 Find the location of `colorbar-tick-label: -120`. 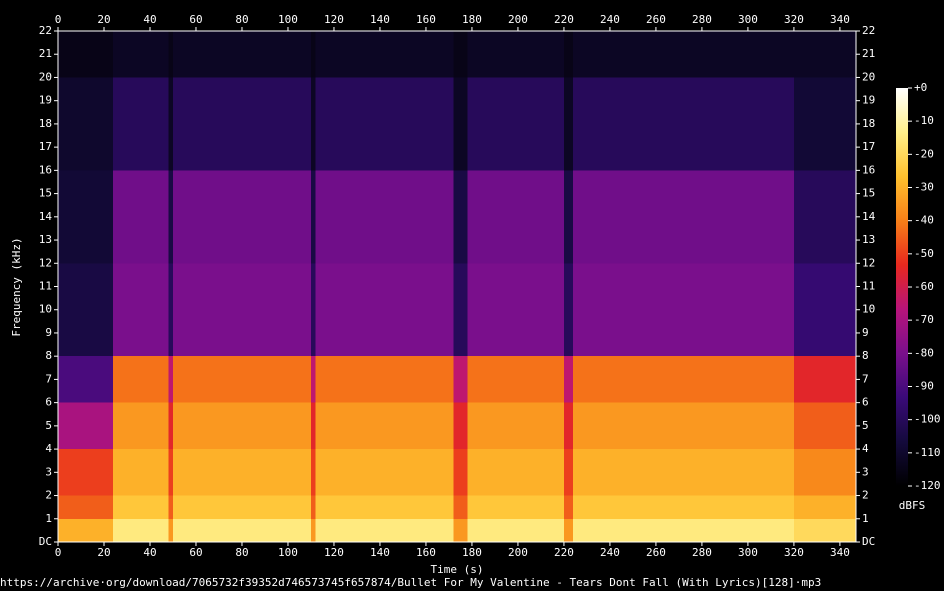

colorbar-tick-label: -120 is located at coordinates (927, 485).